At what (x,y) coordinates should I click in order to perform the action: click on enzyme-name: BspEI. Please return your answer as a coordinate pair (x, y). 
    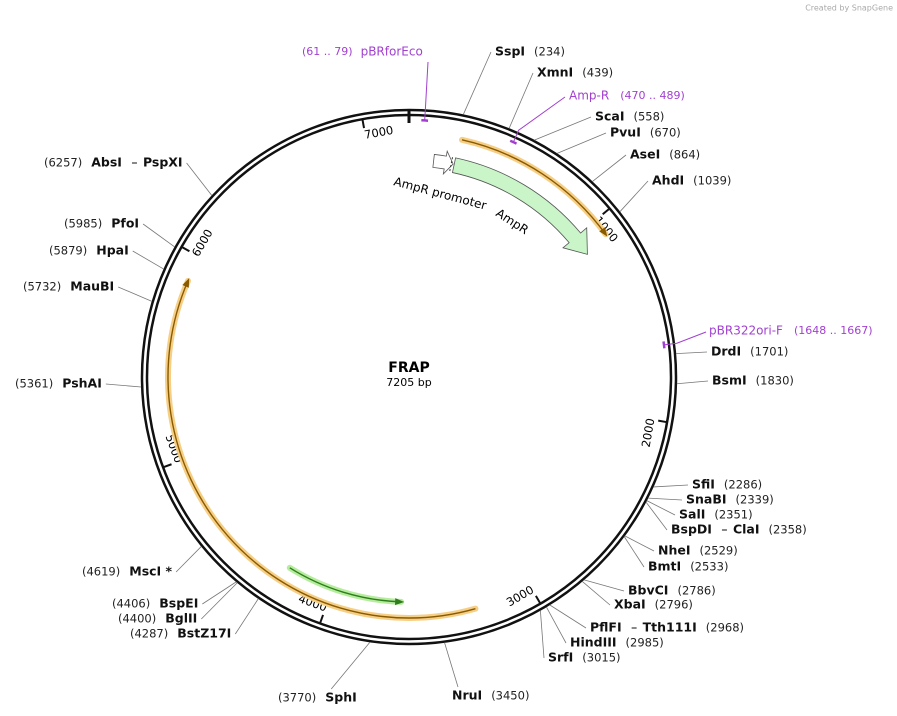
    Looking at the image, I should click on (178, 603).